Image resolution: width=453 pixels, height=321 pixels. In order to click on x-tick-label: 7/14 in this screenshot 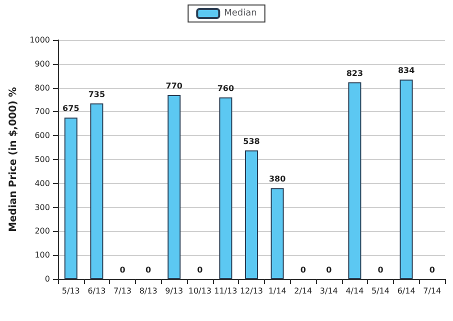, I will do `click(432, 291)`.